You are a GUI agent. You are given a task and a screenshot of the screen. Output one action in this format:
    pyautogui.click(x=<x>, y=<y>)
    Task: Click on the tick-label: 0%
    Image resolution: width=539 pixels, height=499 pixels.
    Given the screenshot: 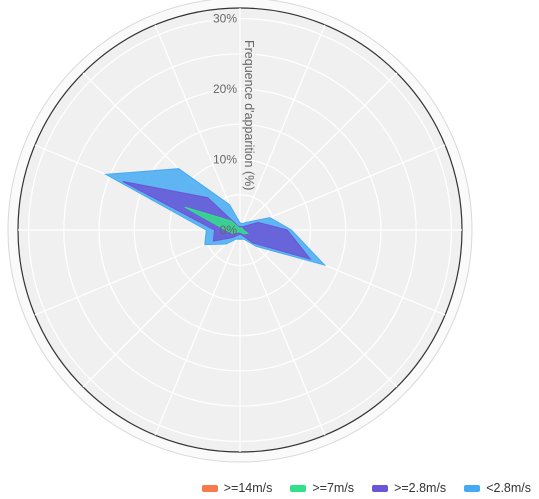 What is the action you would take?
    pyautogui.click(x=229, y=230)
    